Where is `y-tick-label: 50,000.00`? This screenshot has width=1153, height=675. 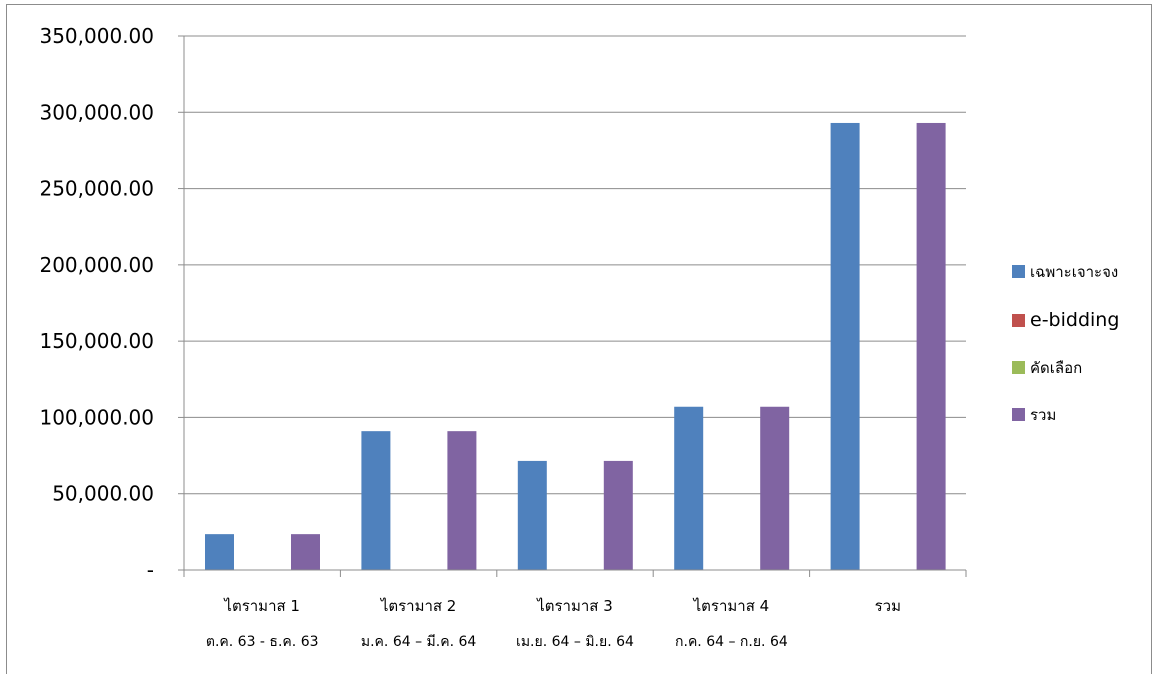
y-tick-label: 50,000.00 is located at coordinates (103, 494).